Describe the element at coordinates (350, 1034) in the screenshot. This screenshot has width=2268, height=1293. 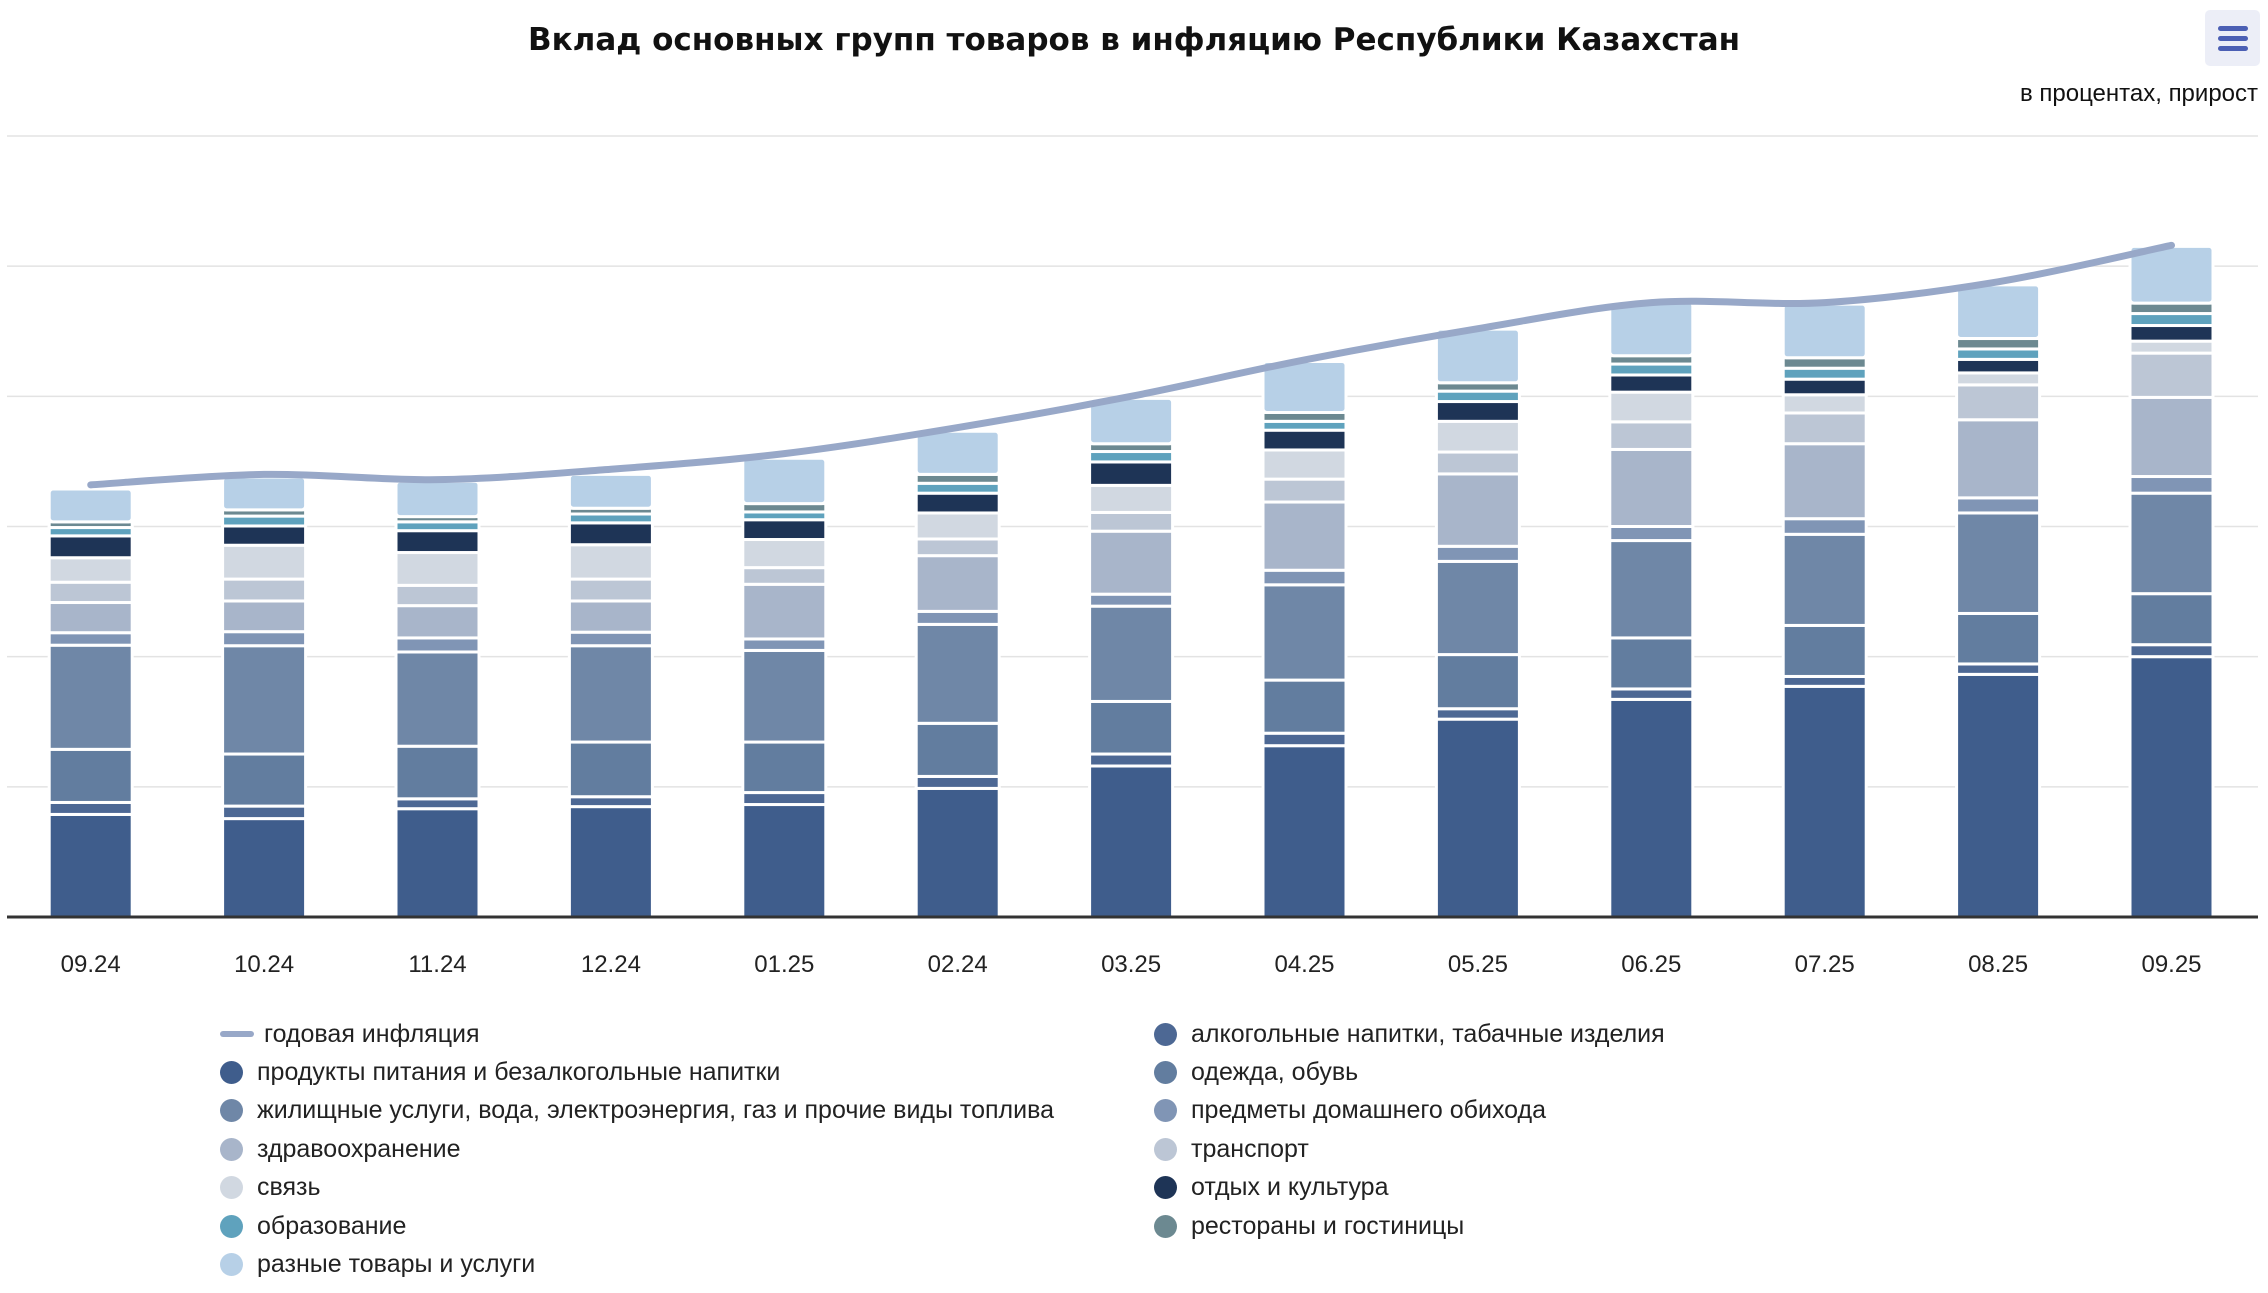
I see `legend-item: годовая инфляция` at that location.